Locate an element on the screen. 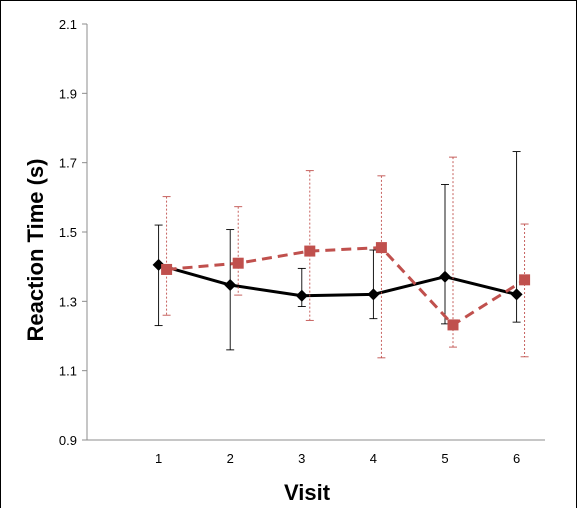  y-tick-labels: 0.9 1.1 1.3 1.5 1.7 1.9 2.1 is located at coordinates (68, 232).